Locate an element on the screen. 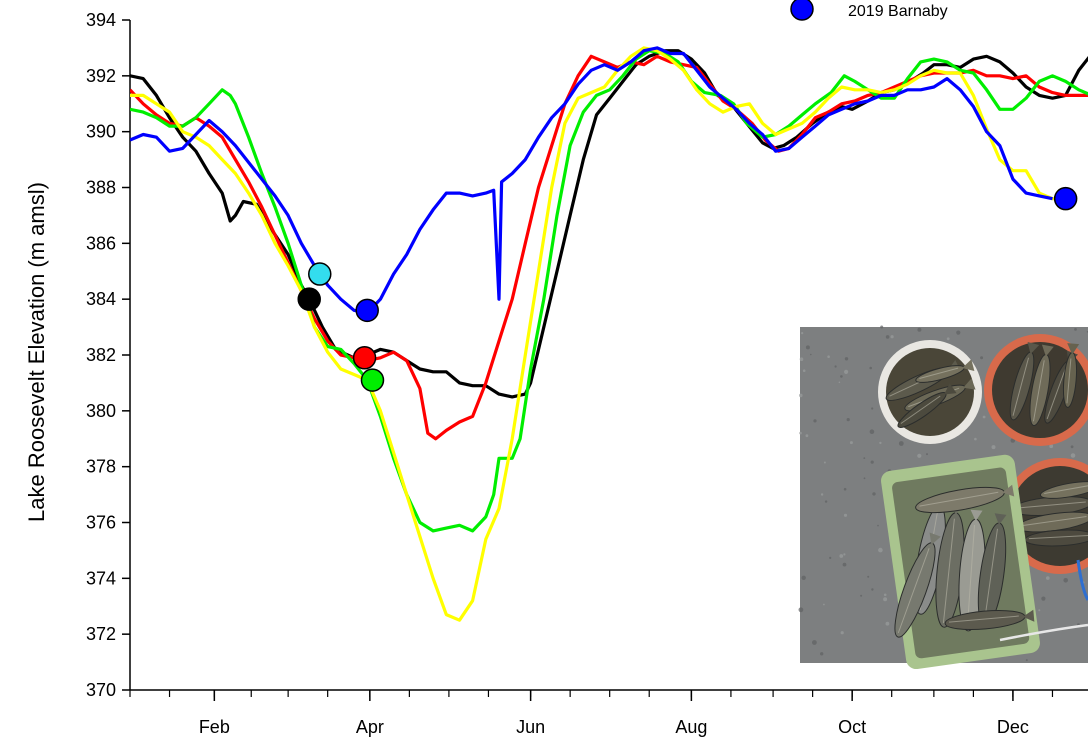  y-tick-label: 394 is located at coordinates (101, 20).